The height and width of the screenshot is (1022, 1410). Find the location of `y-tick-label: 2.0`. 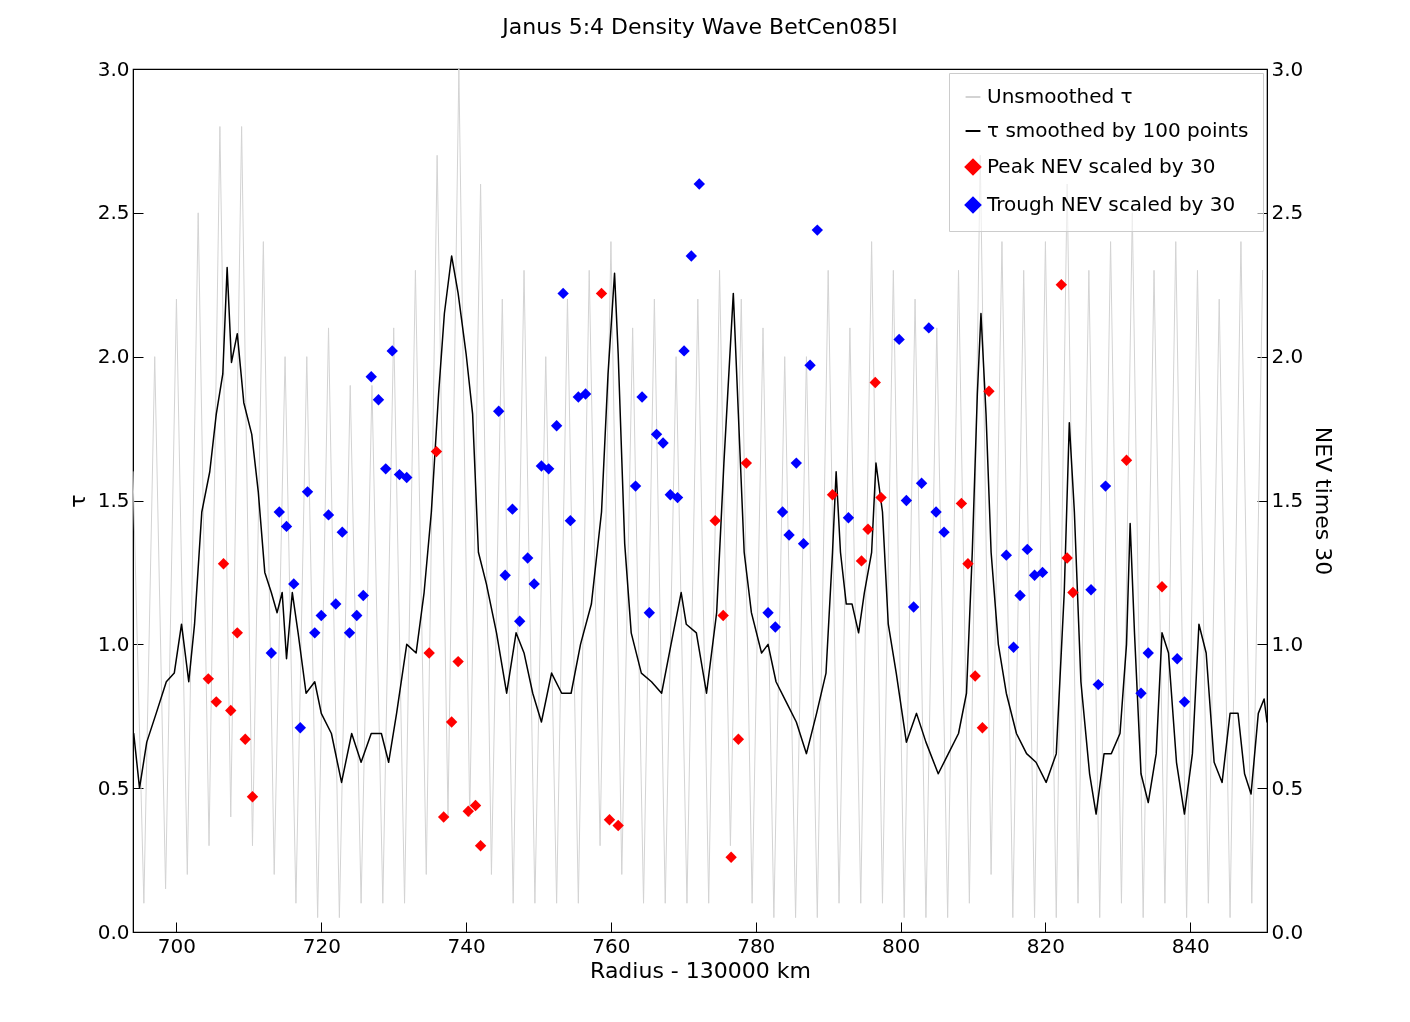

y-tick-label: 2.0 is located at coordinates (113, 356).